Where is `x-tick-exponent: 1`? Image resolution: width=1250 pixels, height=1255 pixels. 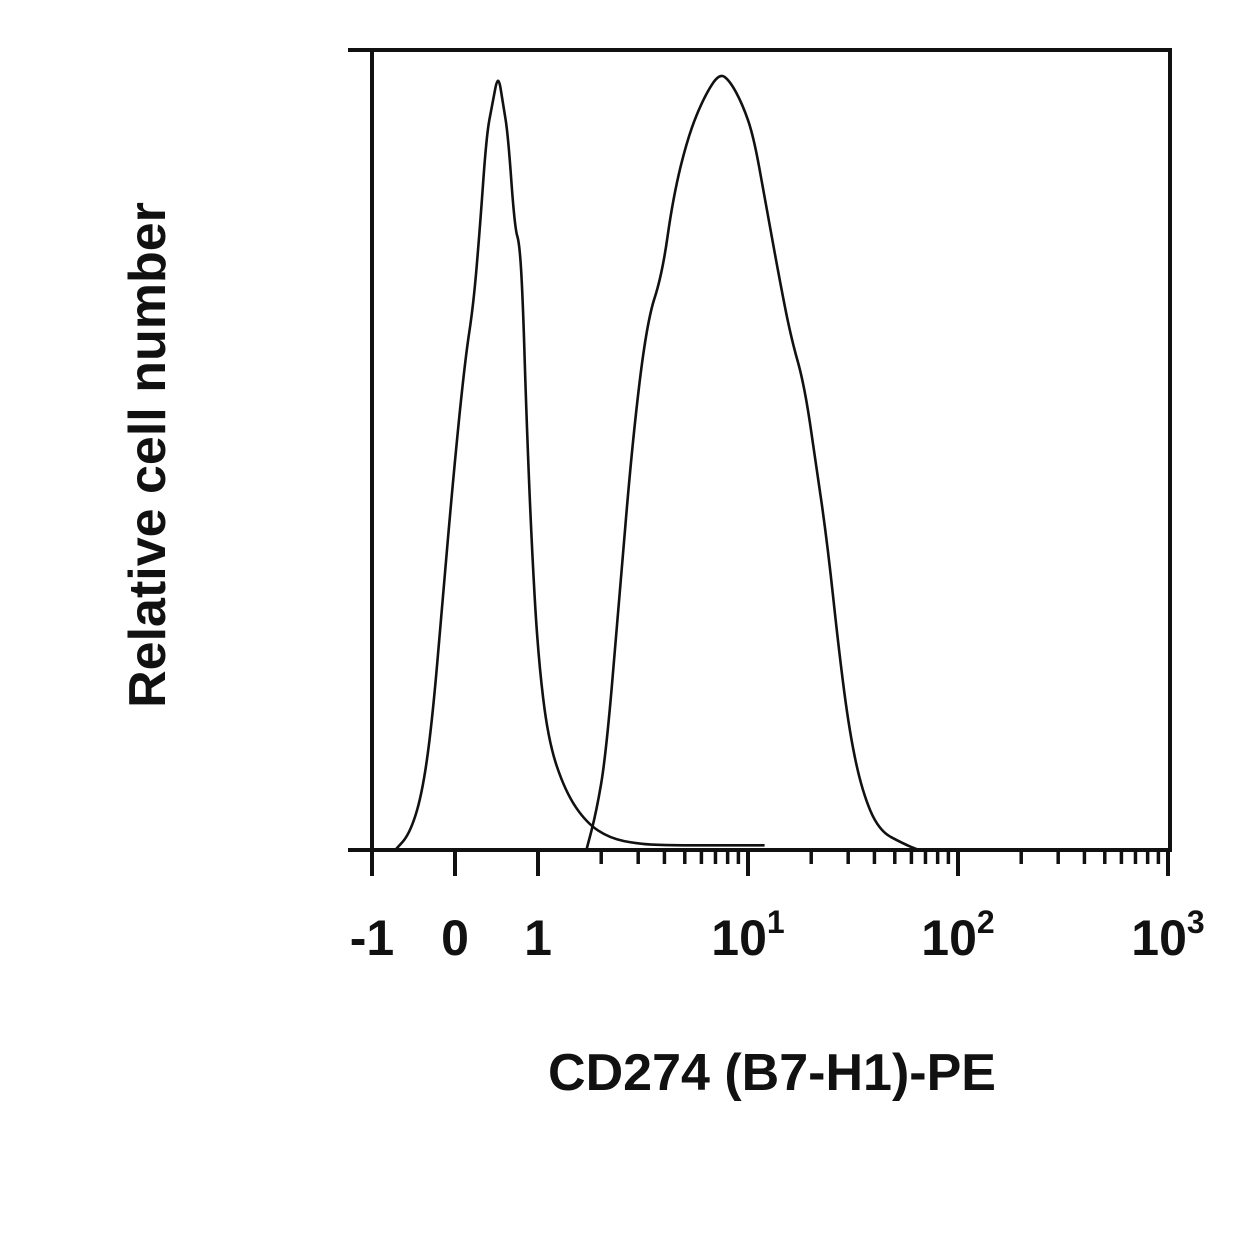
x-tick-exponent: 1 is located at coordinates (776, 922).